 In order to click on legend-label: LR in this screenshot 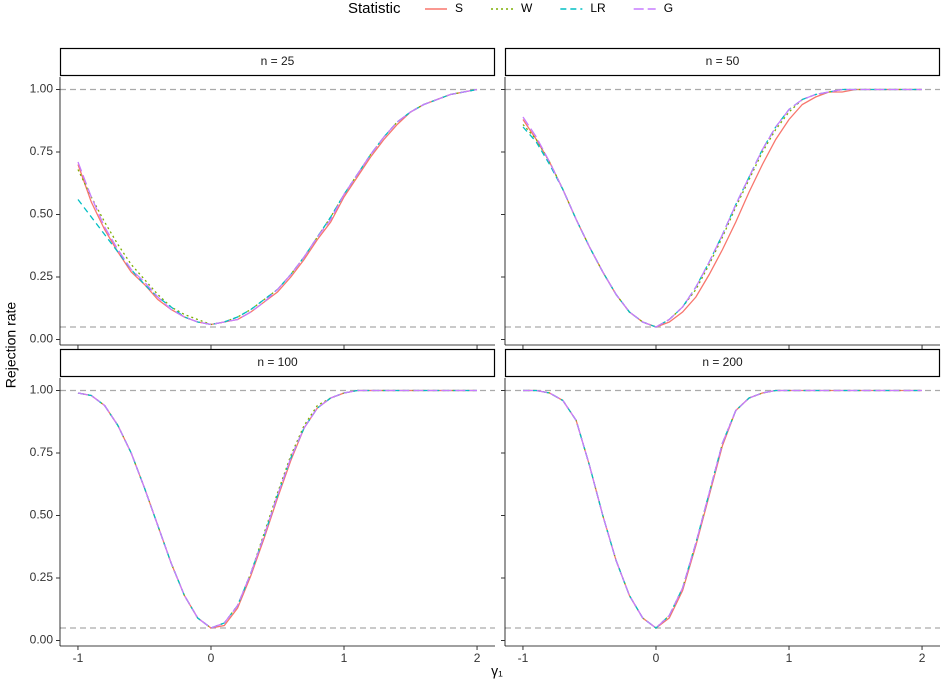, I will do `click(598, 8)`.